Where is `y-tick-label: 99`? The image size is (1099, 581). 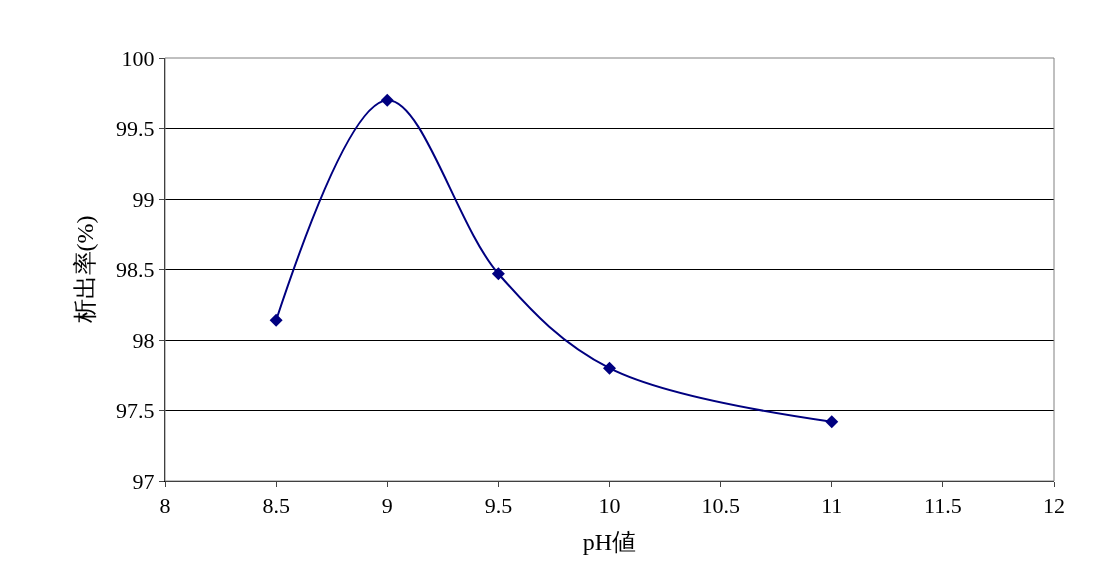 y-tick-label: 99 is located at coordinates (143, 199).